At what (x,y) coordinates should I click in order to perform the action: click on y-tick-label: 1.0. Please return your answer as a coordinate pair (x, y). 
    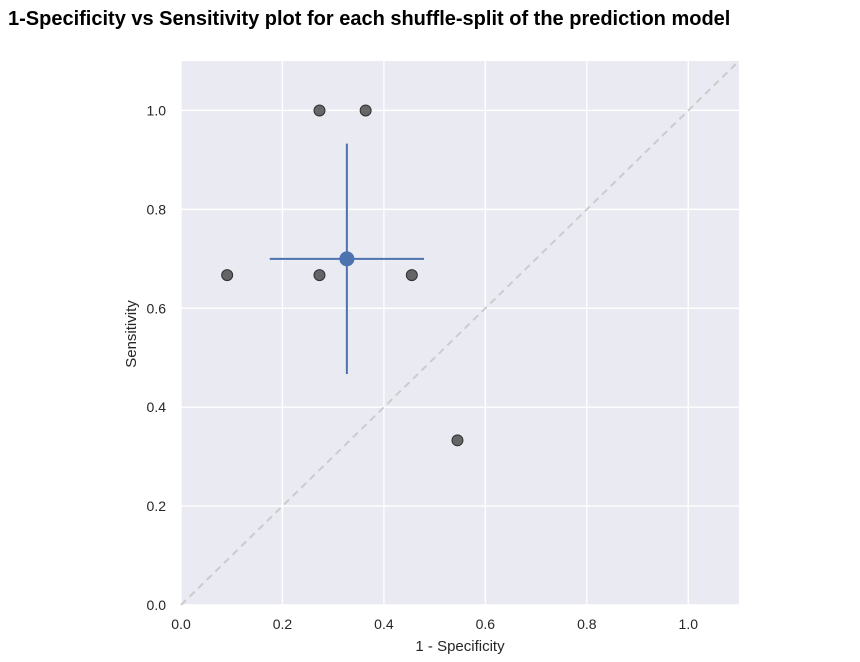
    Looking at the image, I should click on (157, 110).